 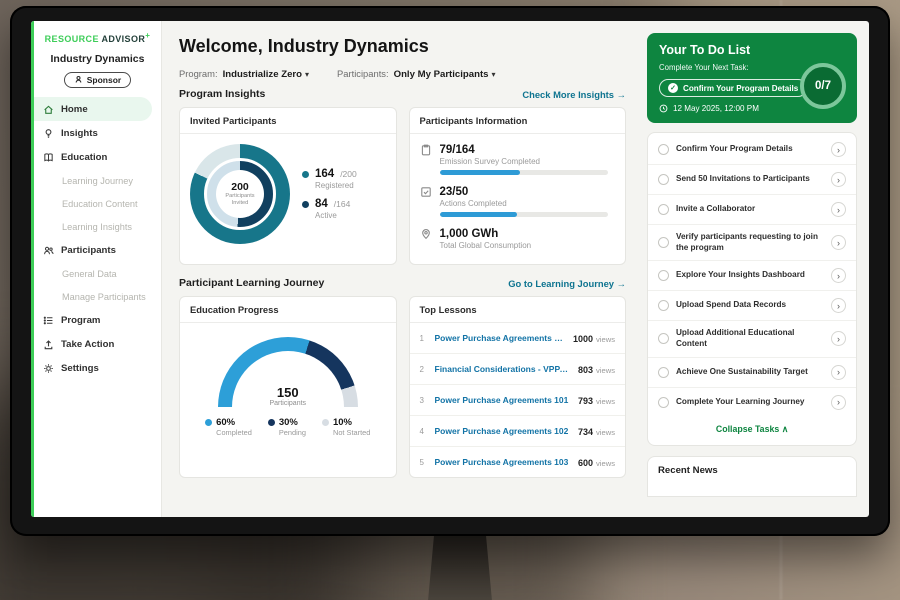 I want to click on task-row-upload-educational-content: Upload Additional Educational Content ›, so click(x=752, y=339).